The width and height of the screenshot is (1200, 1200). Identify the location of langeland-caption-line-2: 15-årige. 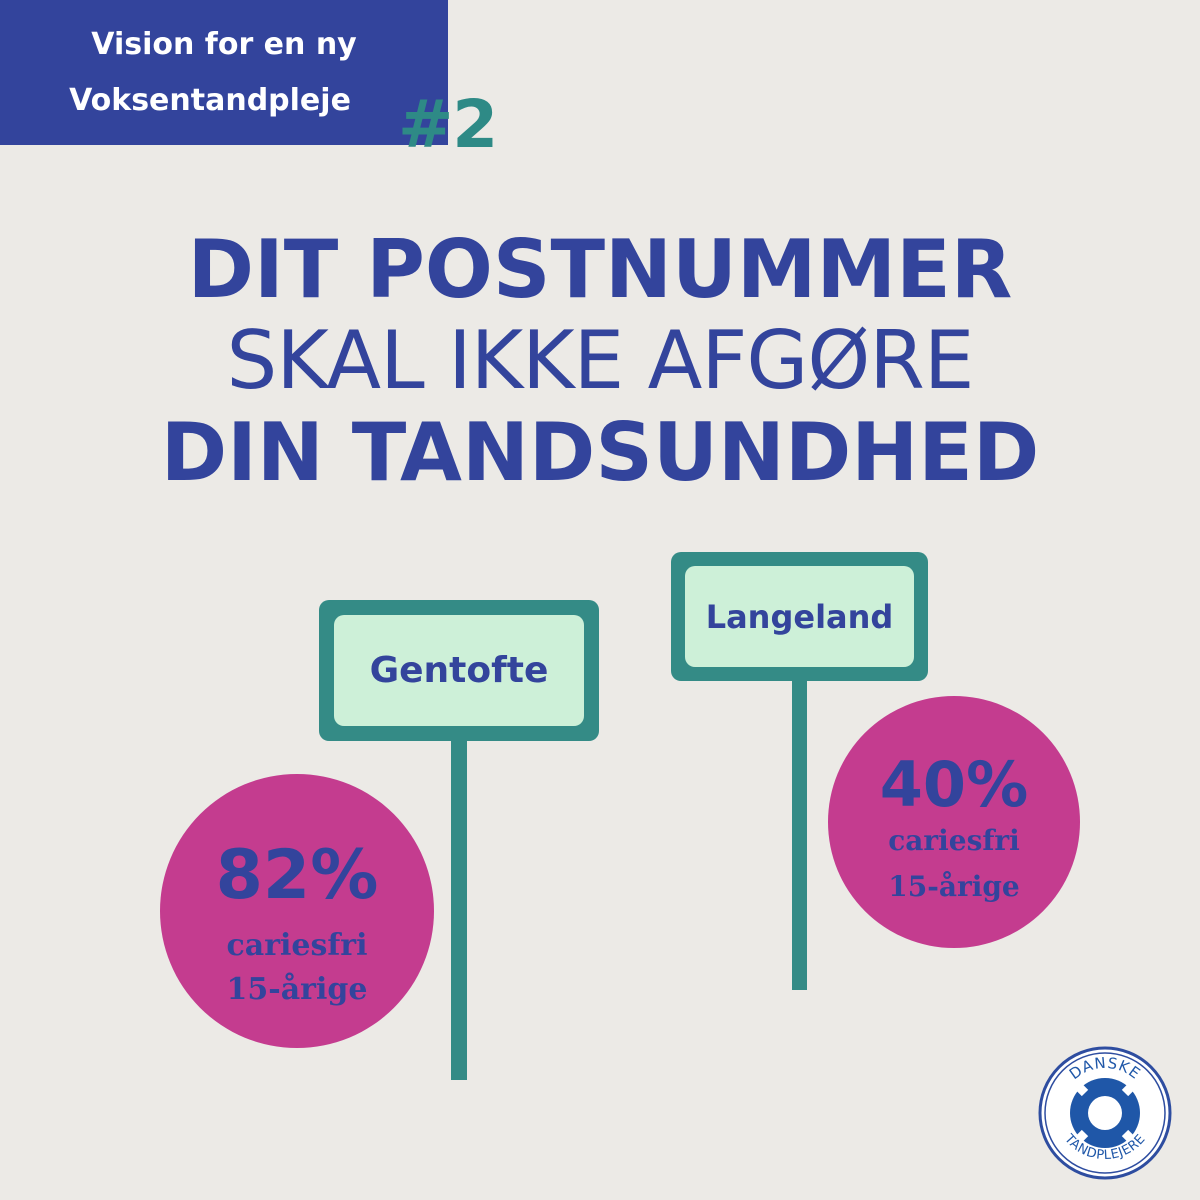
(954, 886).